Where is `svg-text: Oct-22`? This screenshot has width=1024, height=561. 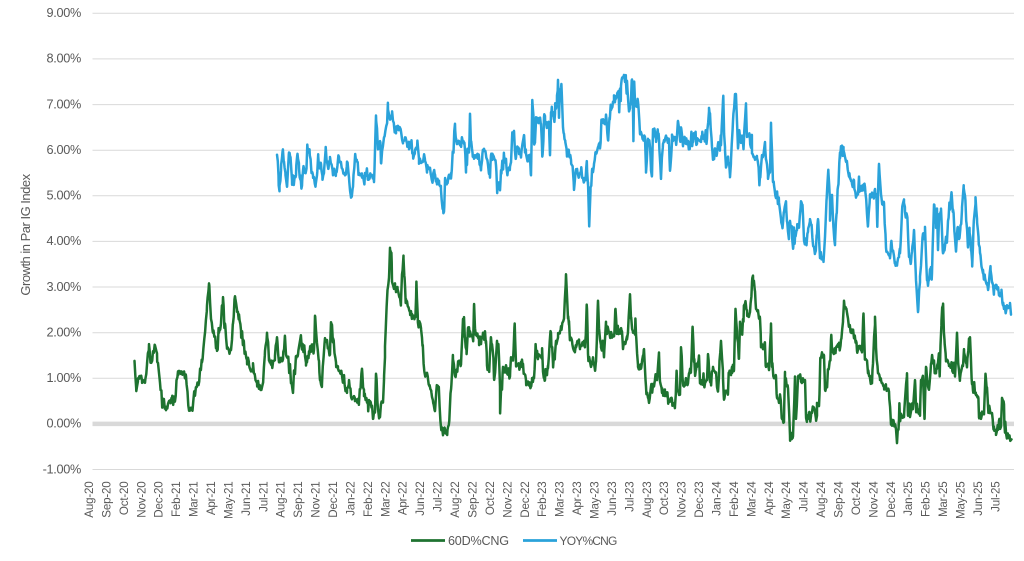 svg-text: Oct-22 is located at coordinates (490, 499).